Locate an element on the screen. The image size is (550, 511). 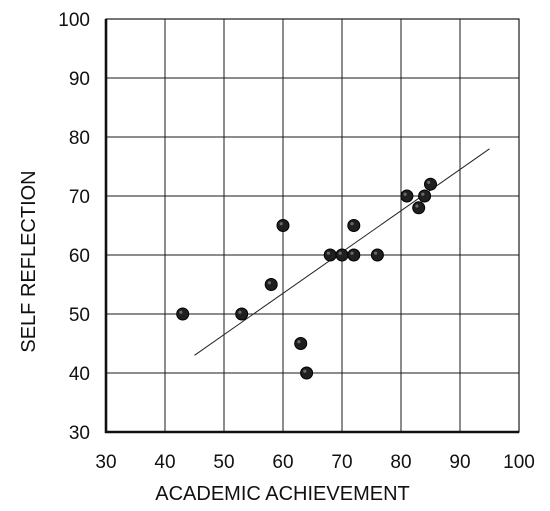
y-tick-label: 60 is located at coordinates (79, 256).